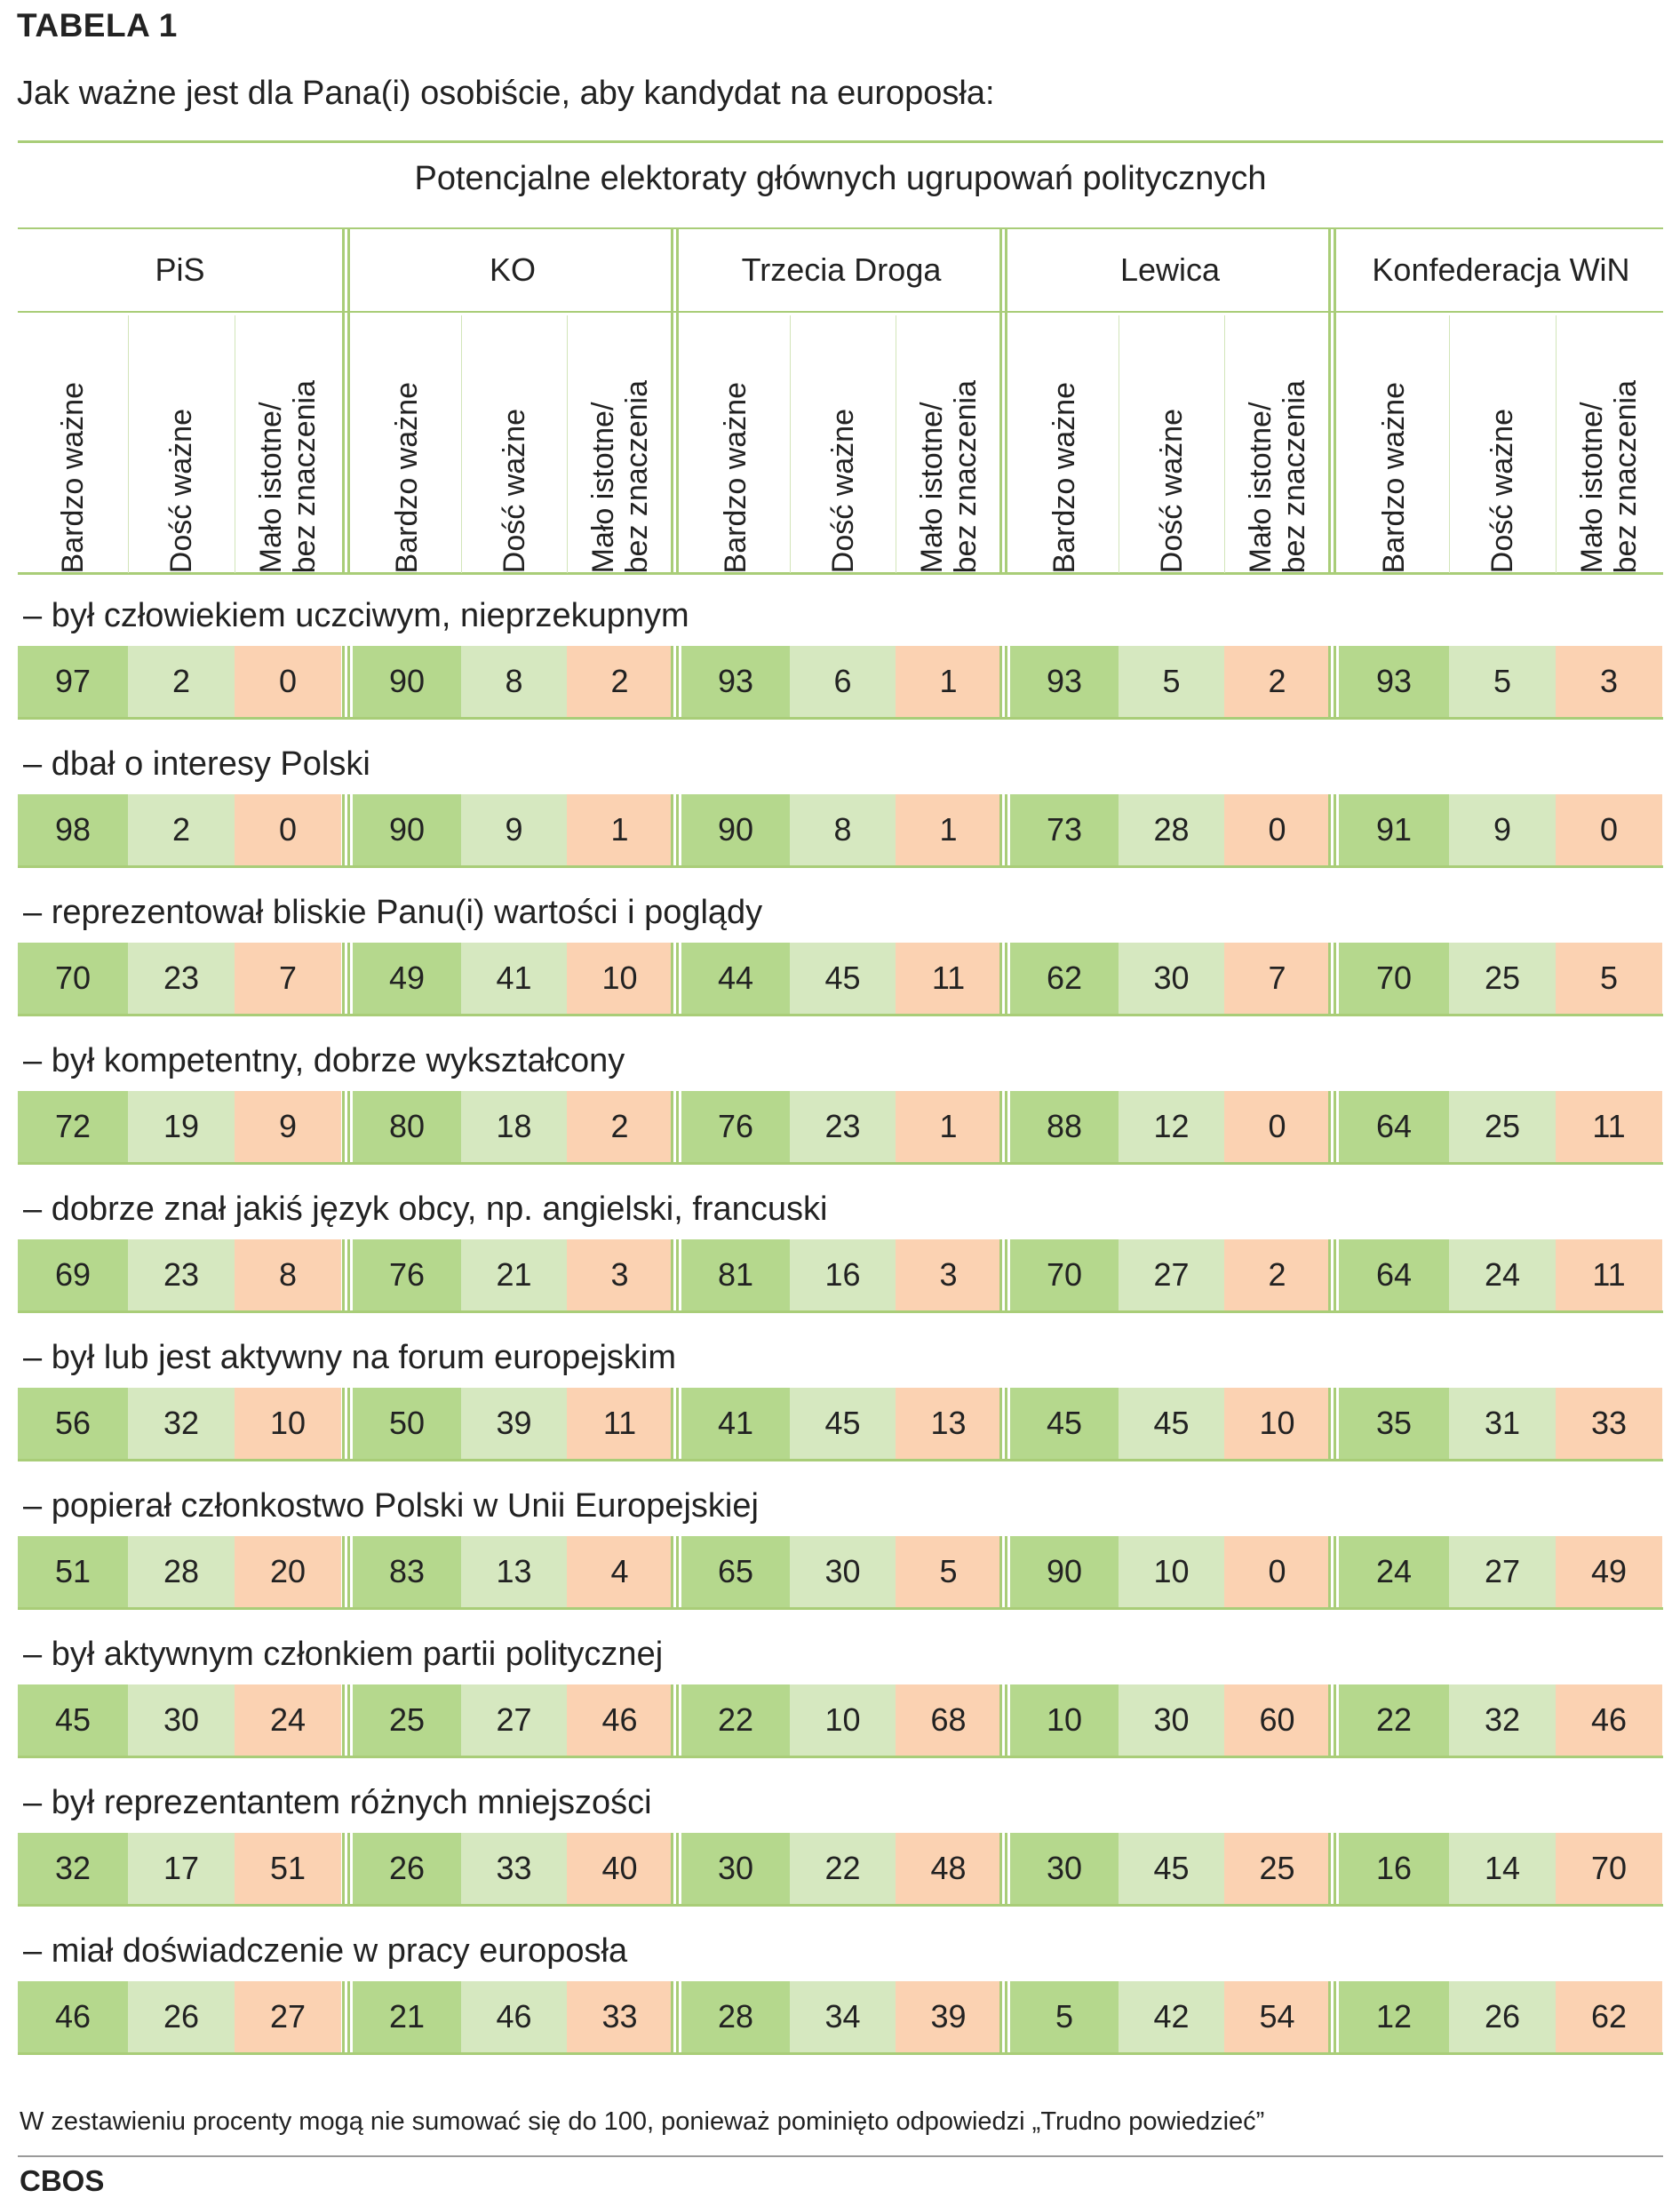 The image size is (1680, 2206). What do you see at coordinates (407, 2016) in the screenshot?
I see `value-cell-ko-bardzo-wazne: 21` at bounding box center [407, 2016].